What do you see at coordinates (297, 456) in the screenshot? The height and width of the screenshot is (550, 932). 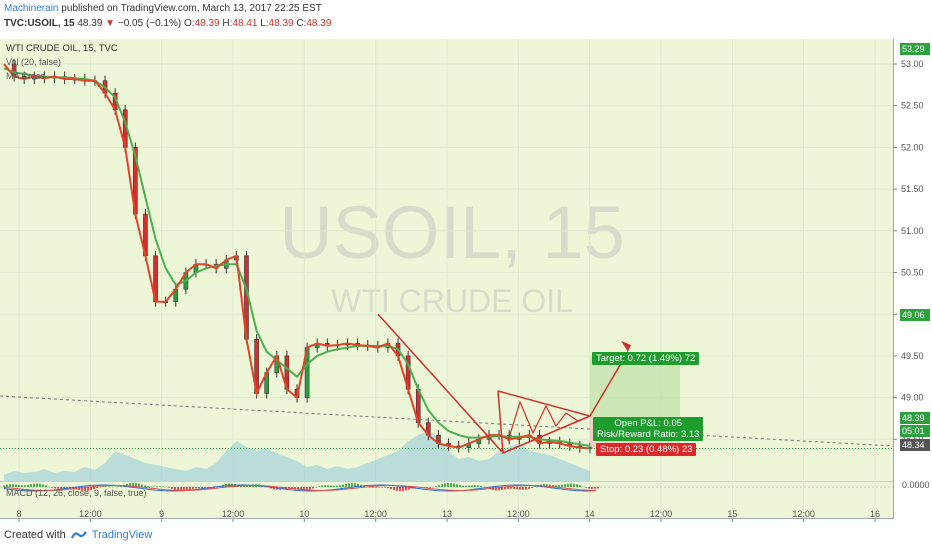 I see `volume-area` at bounding box center [297, 456].